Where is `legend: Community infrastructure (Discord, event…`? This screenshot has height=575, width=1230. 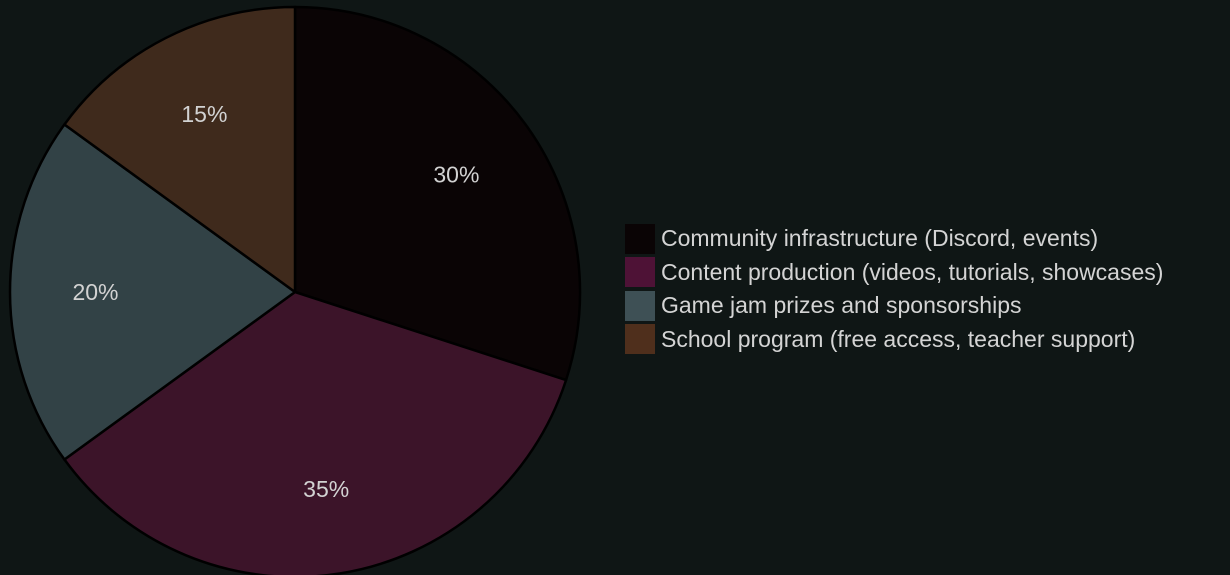
legend: Community infrastructure (Discord, event… is located at coordinates (894, 289).